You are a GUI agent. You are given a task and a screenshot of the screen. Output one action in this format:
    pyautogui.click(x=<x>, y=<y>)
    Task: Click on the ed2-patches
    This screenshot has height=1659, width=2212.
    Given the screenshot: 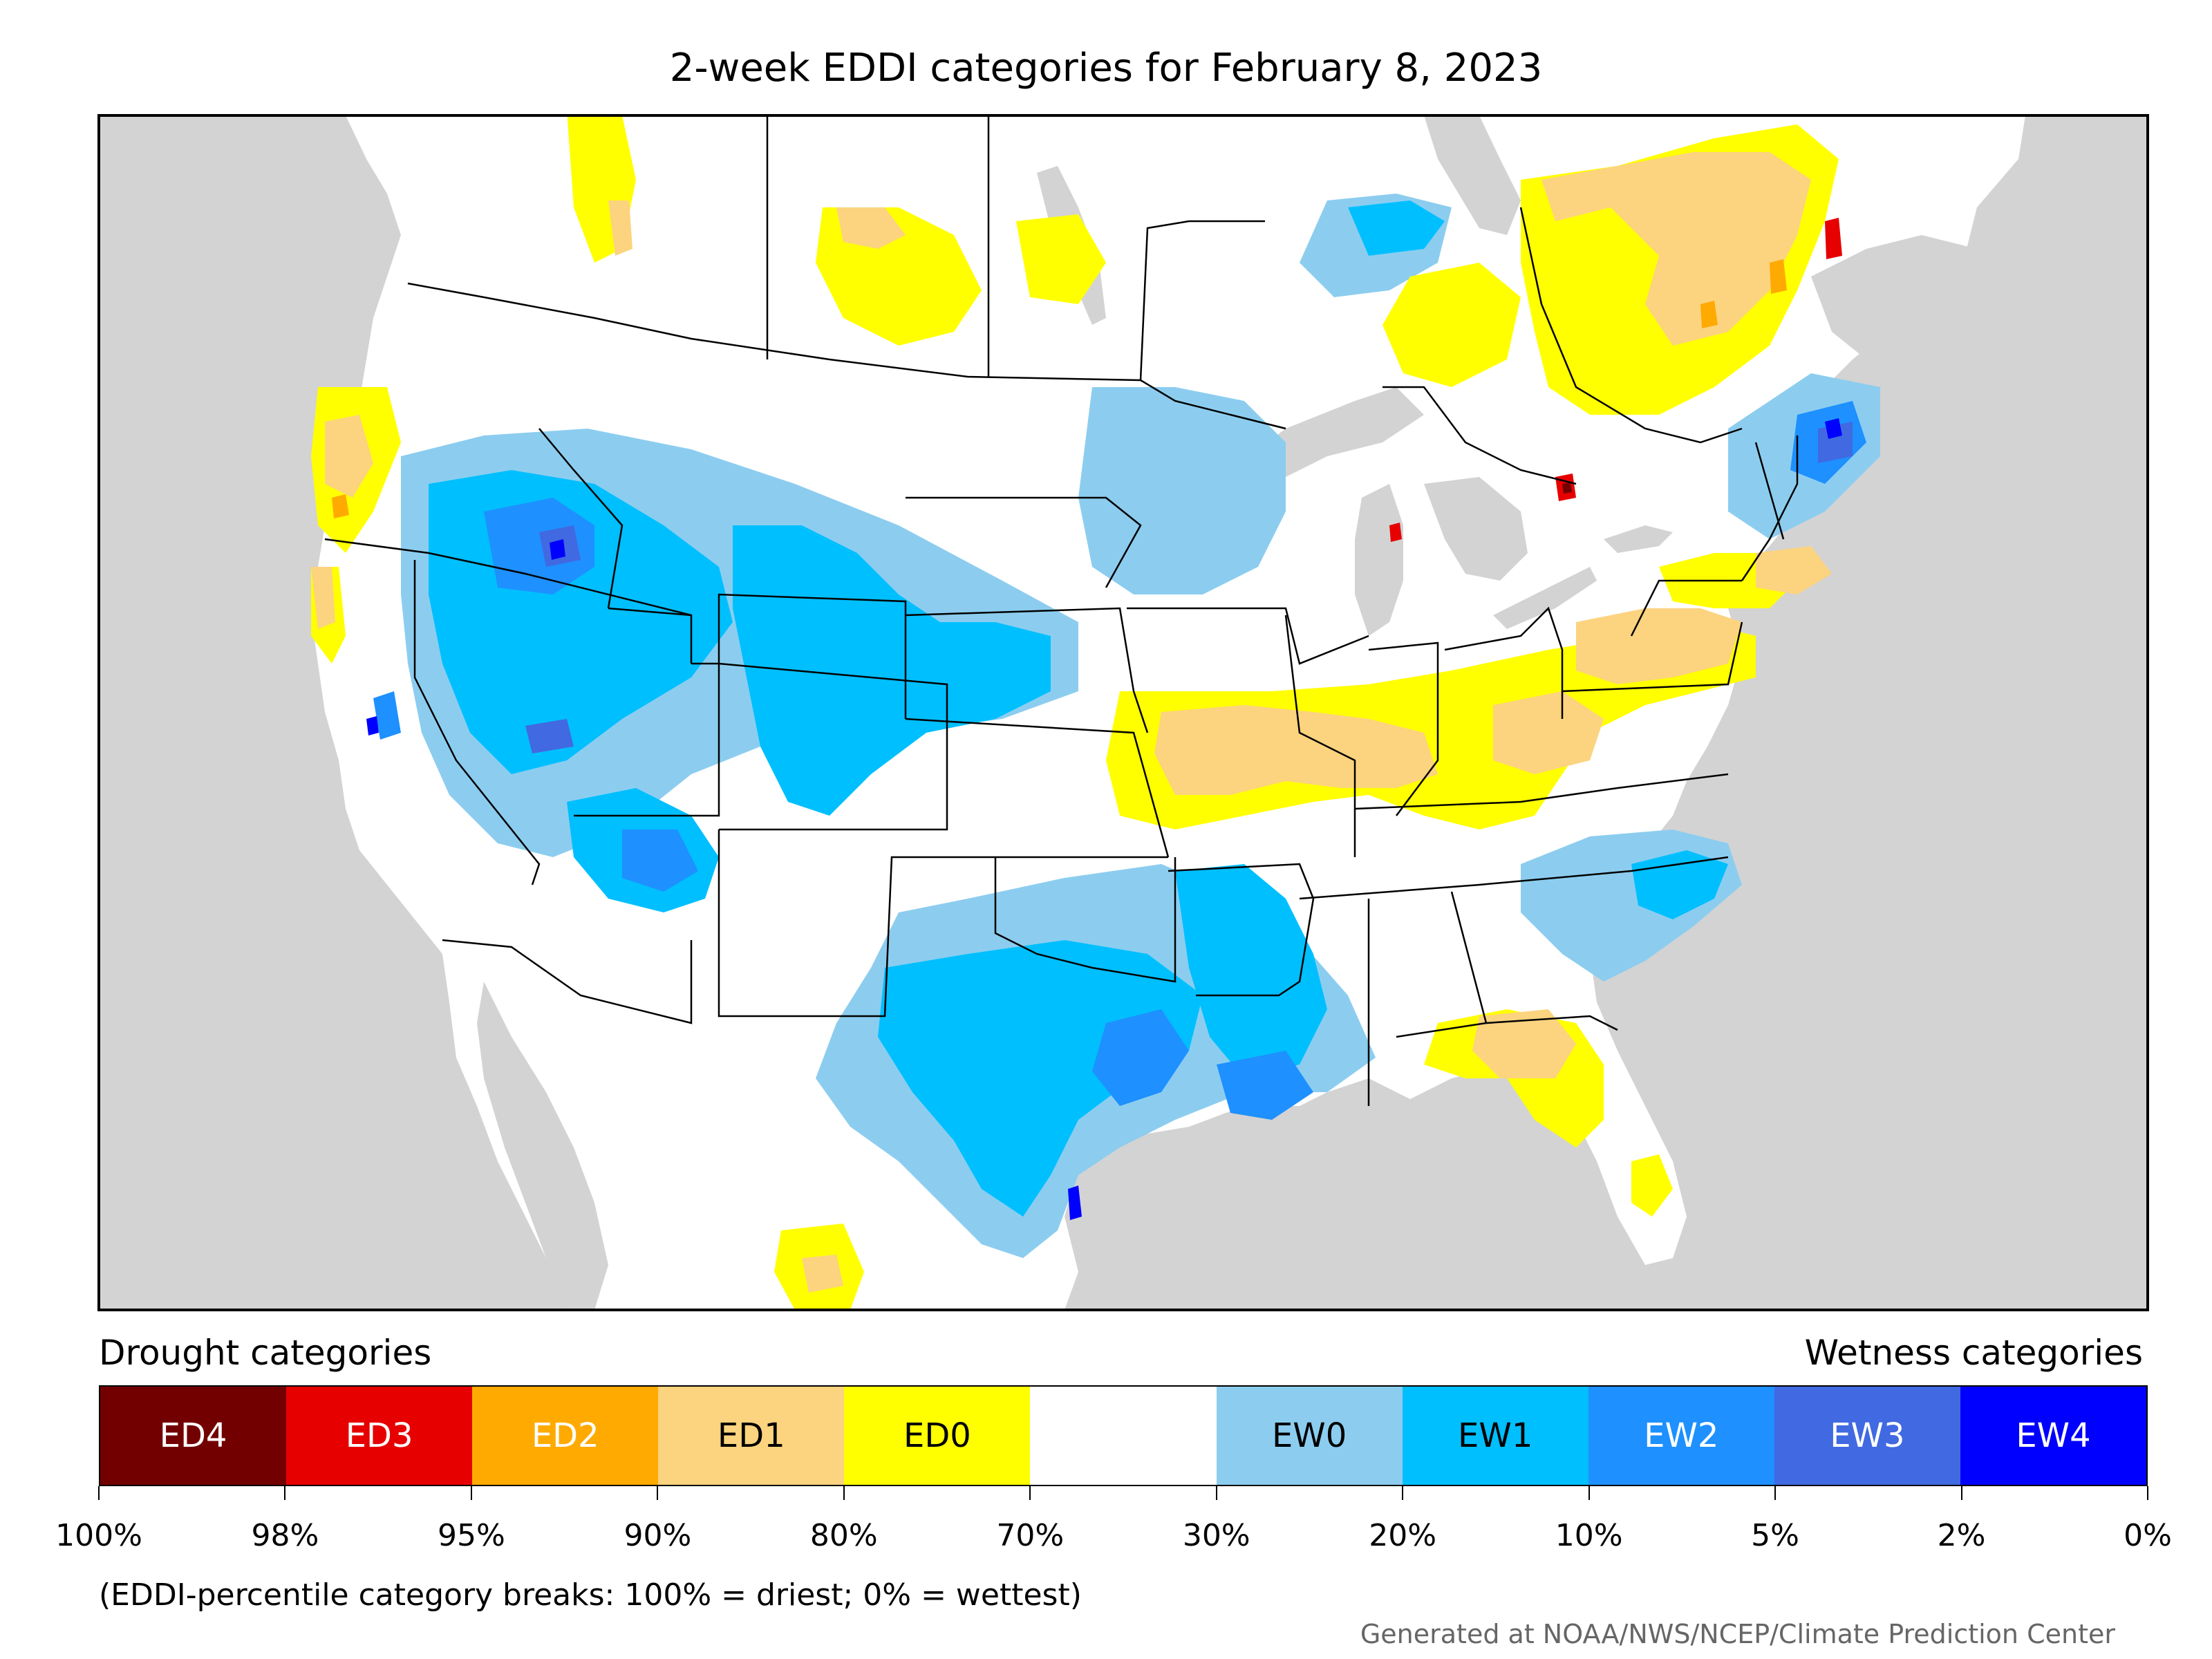 What is the action you would take?
    pyautogui.click(x=1059, y=388)
    